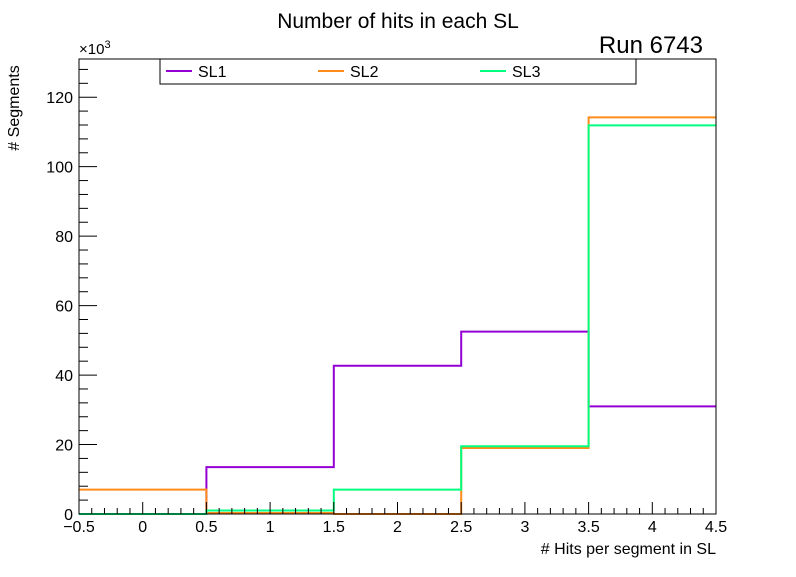  I want to click on x-tick-label: 1, so click(270, 527).